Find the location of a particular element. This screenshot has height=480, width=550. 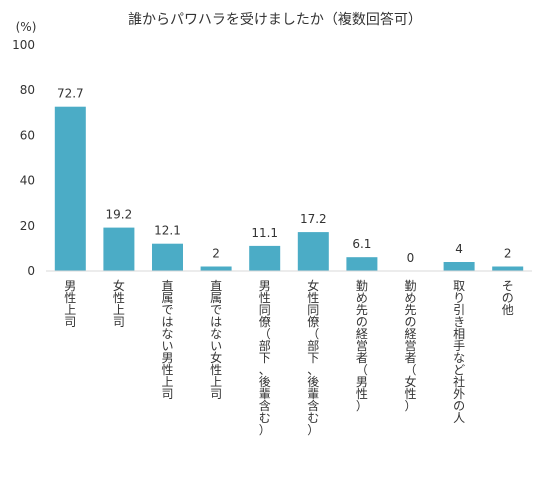

bar-value-label: 12.1 is located at coordinates (167, 231).